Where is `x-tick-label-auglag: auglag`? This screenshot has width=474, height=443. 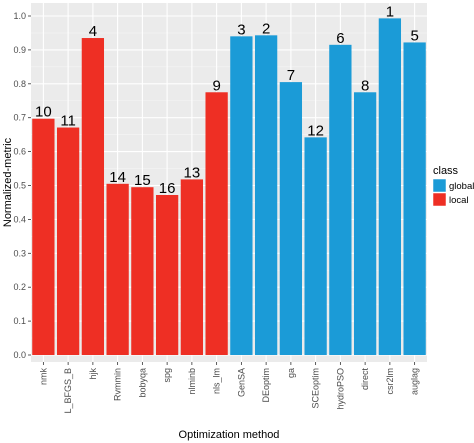 x-tick-label-auglag: auglag is located at coordinates (415, 381).